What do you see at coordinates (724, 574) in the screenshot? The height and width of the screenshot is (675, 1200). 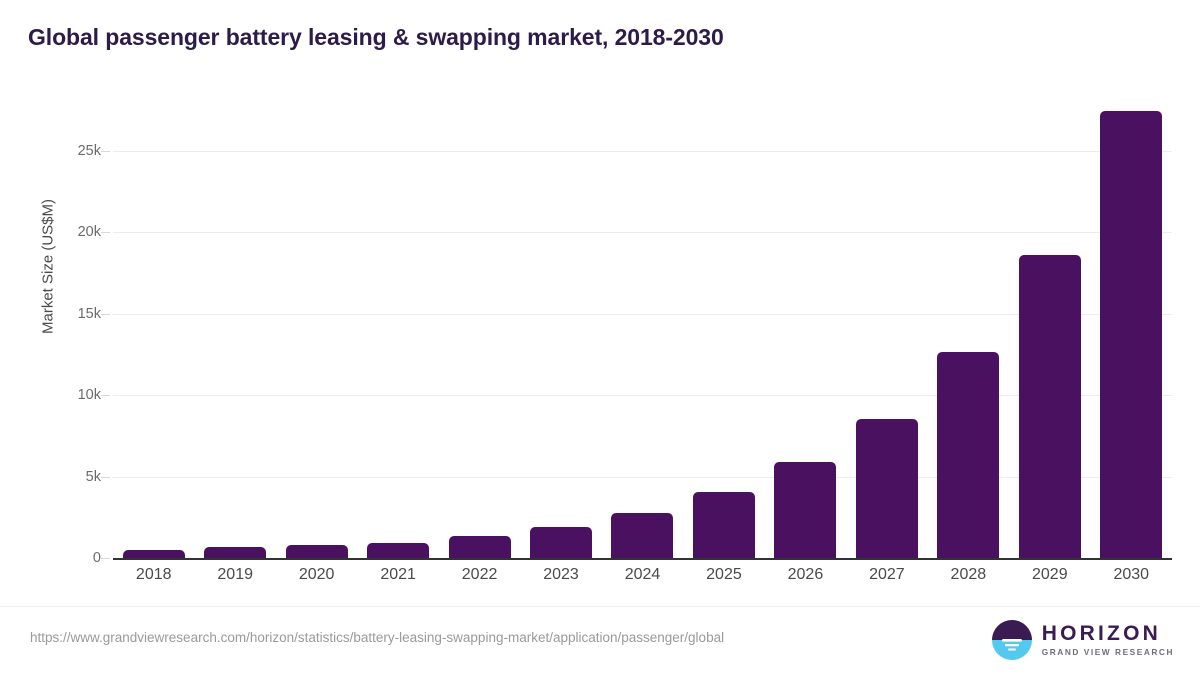 I see `x-tick-label: 2025` at bounding box center [724, 574].